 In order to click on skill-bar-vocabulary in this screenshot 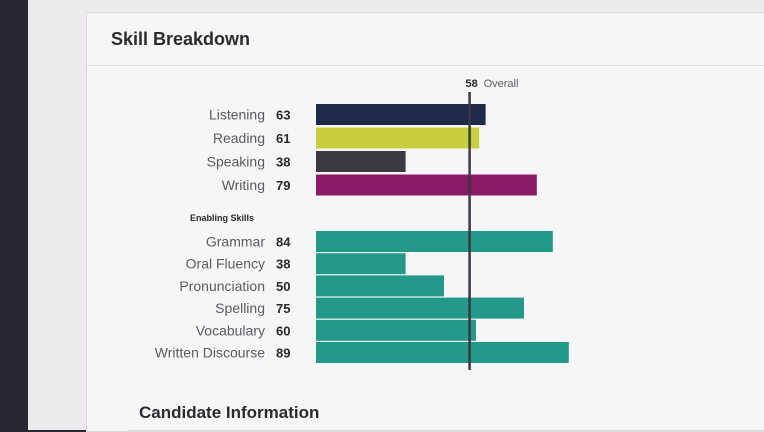, I will do `click(396, 330)`.